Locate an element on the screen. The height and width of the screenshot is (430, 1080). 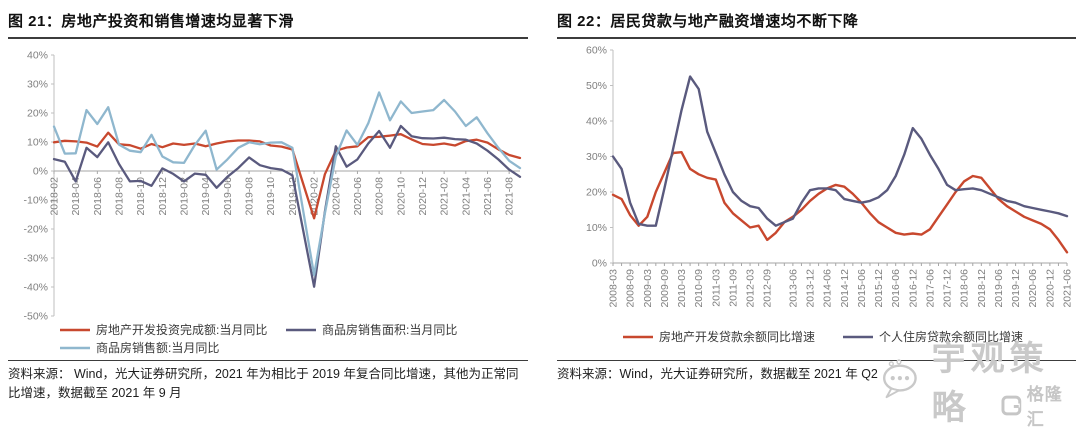
legend-label-0: 房地产开发投资完成额:当月同比 is located at coordinates (181, 329).